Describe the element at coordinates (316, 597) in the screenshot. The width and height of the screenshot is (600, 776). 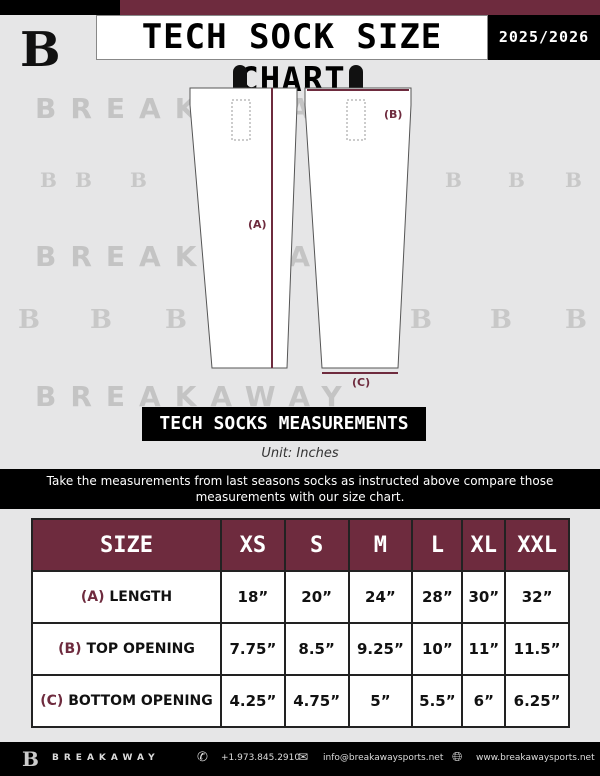
I see `cell: 20”` at that location.